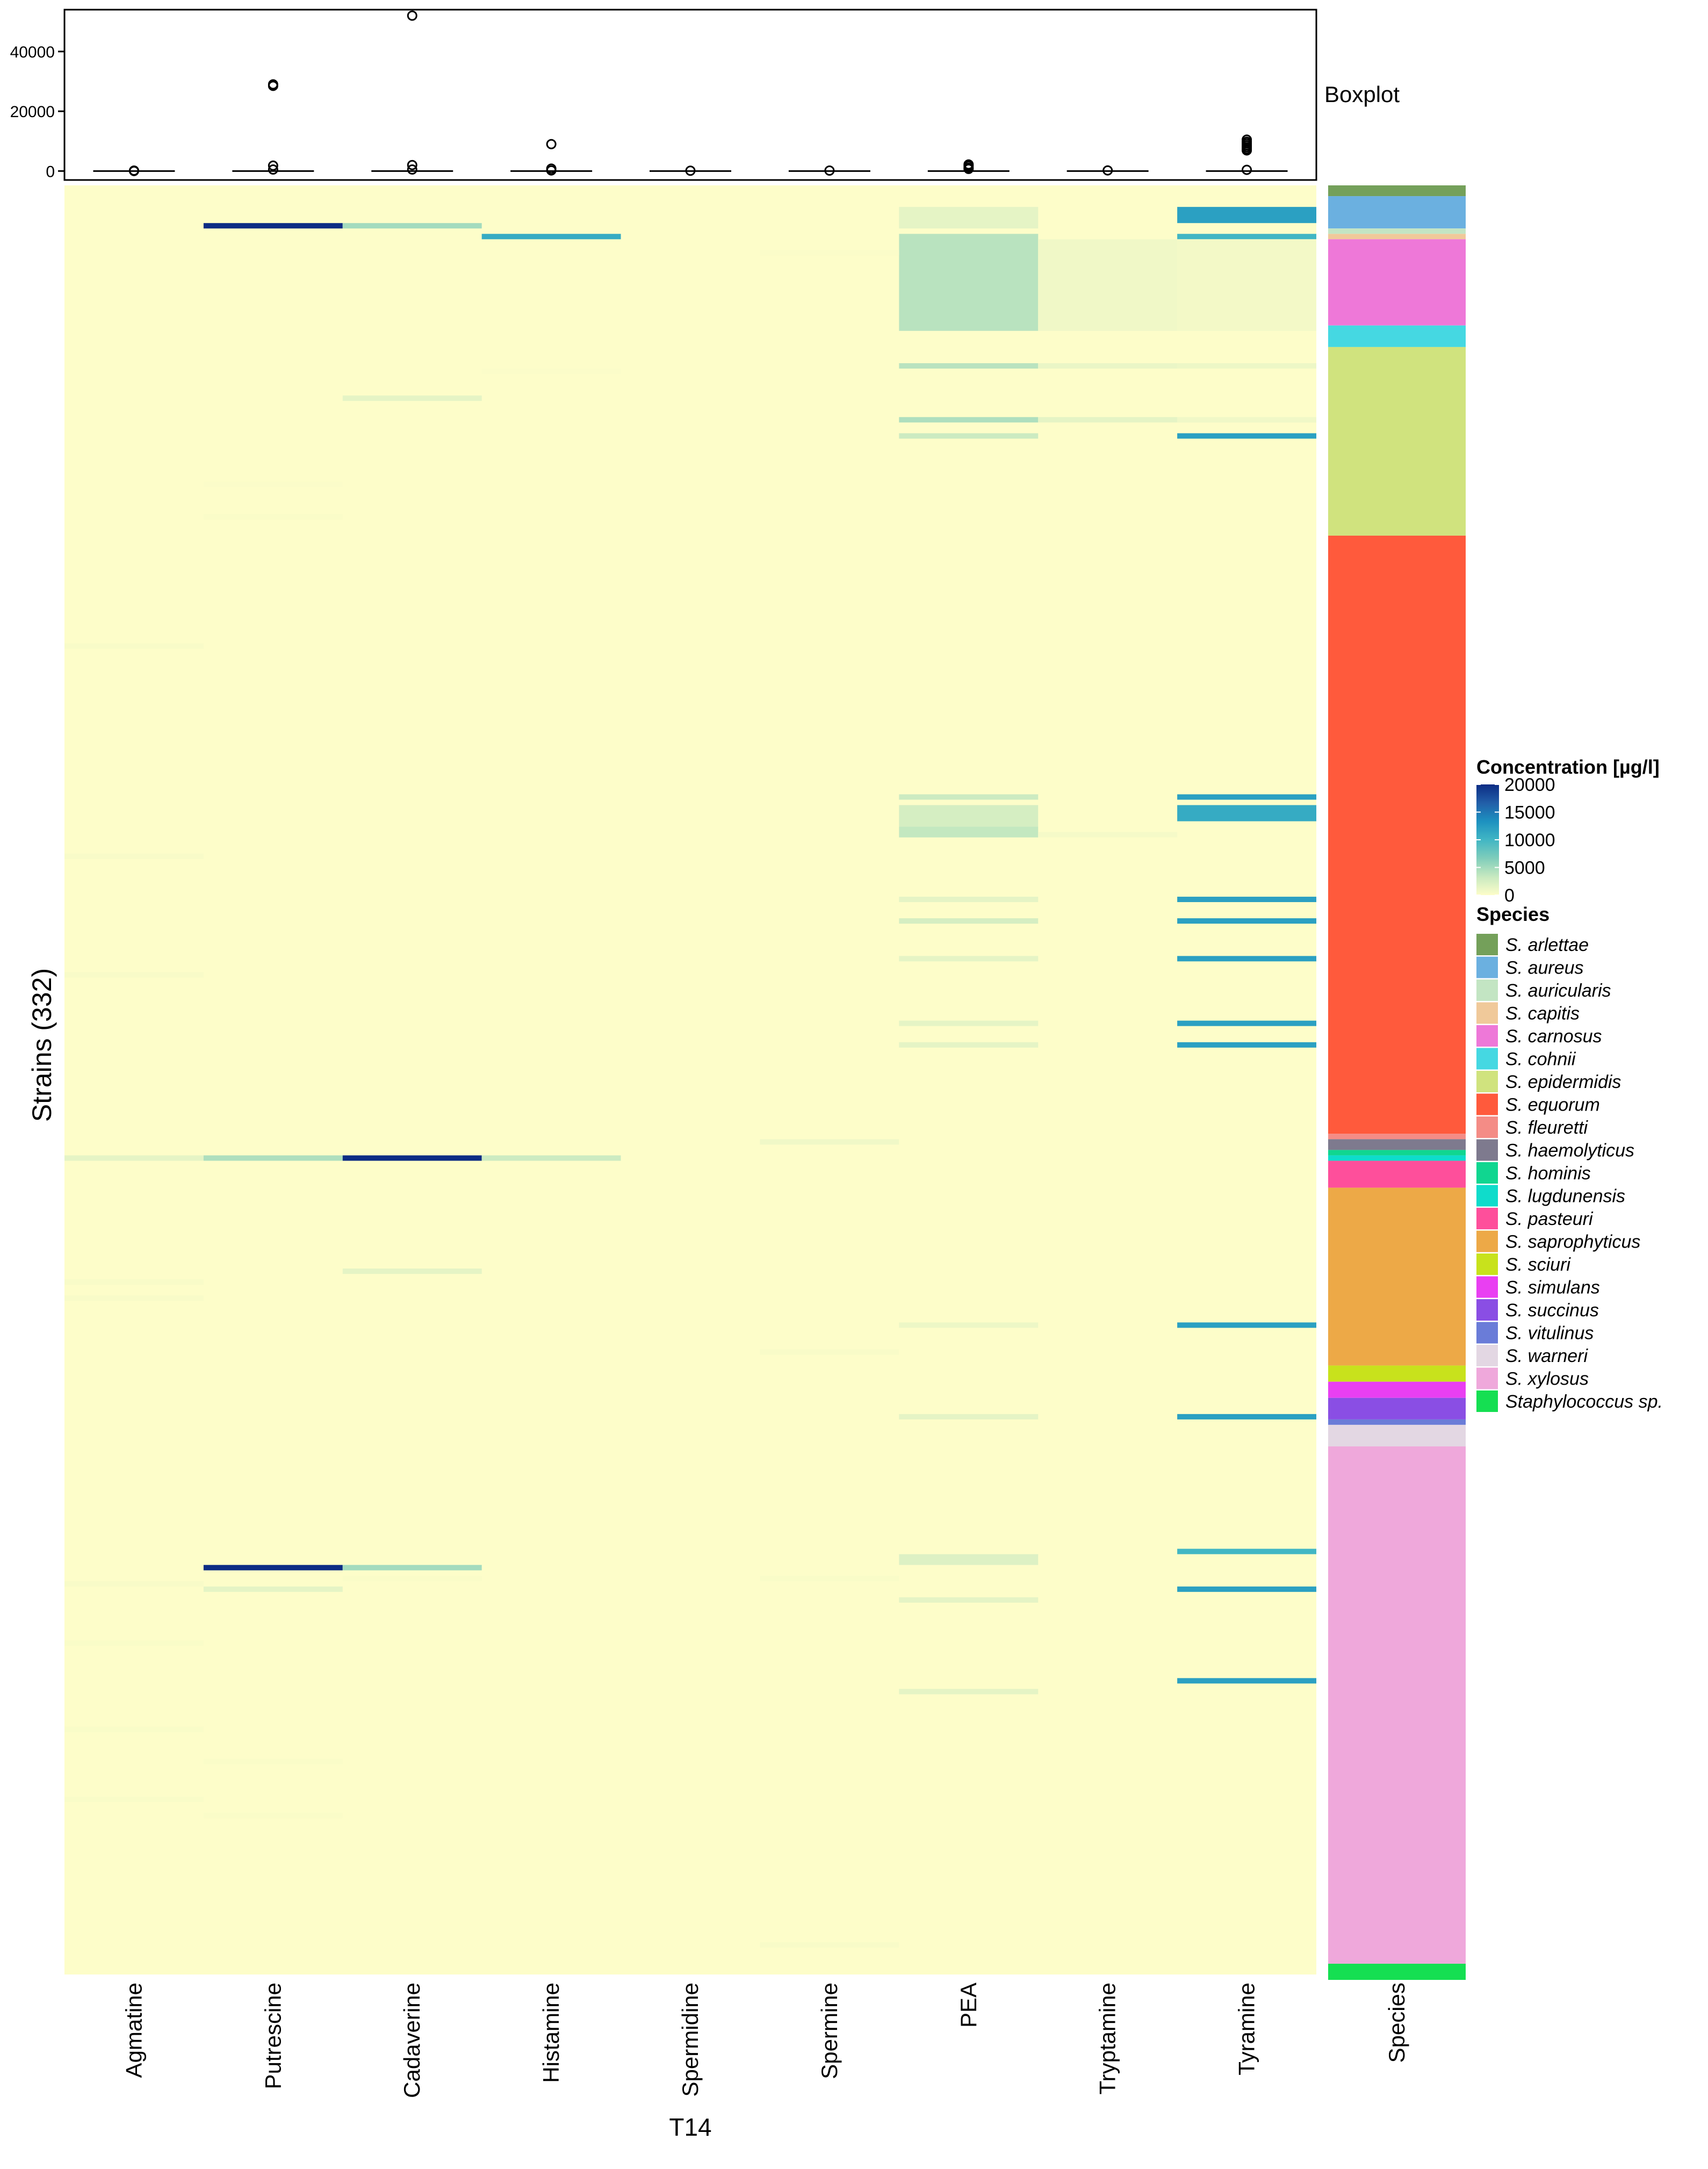 This screenshot has width=1708, height=2169. I want to click on legend-label-s-lugdunensis: S. lugdunensis, so click(1565, 1196).